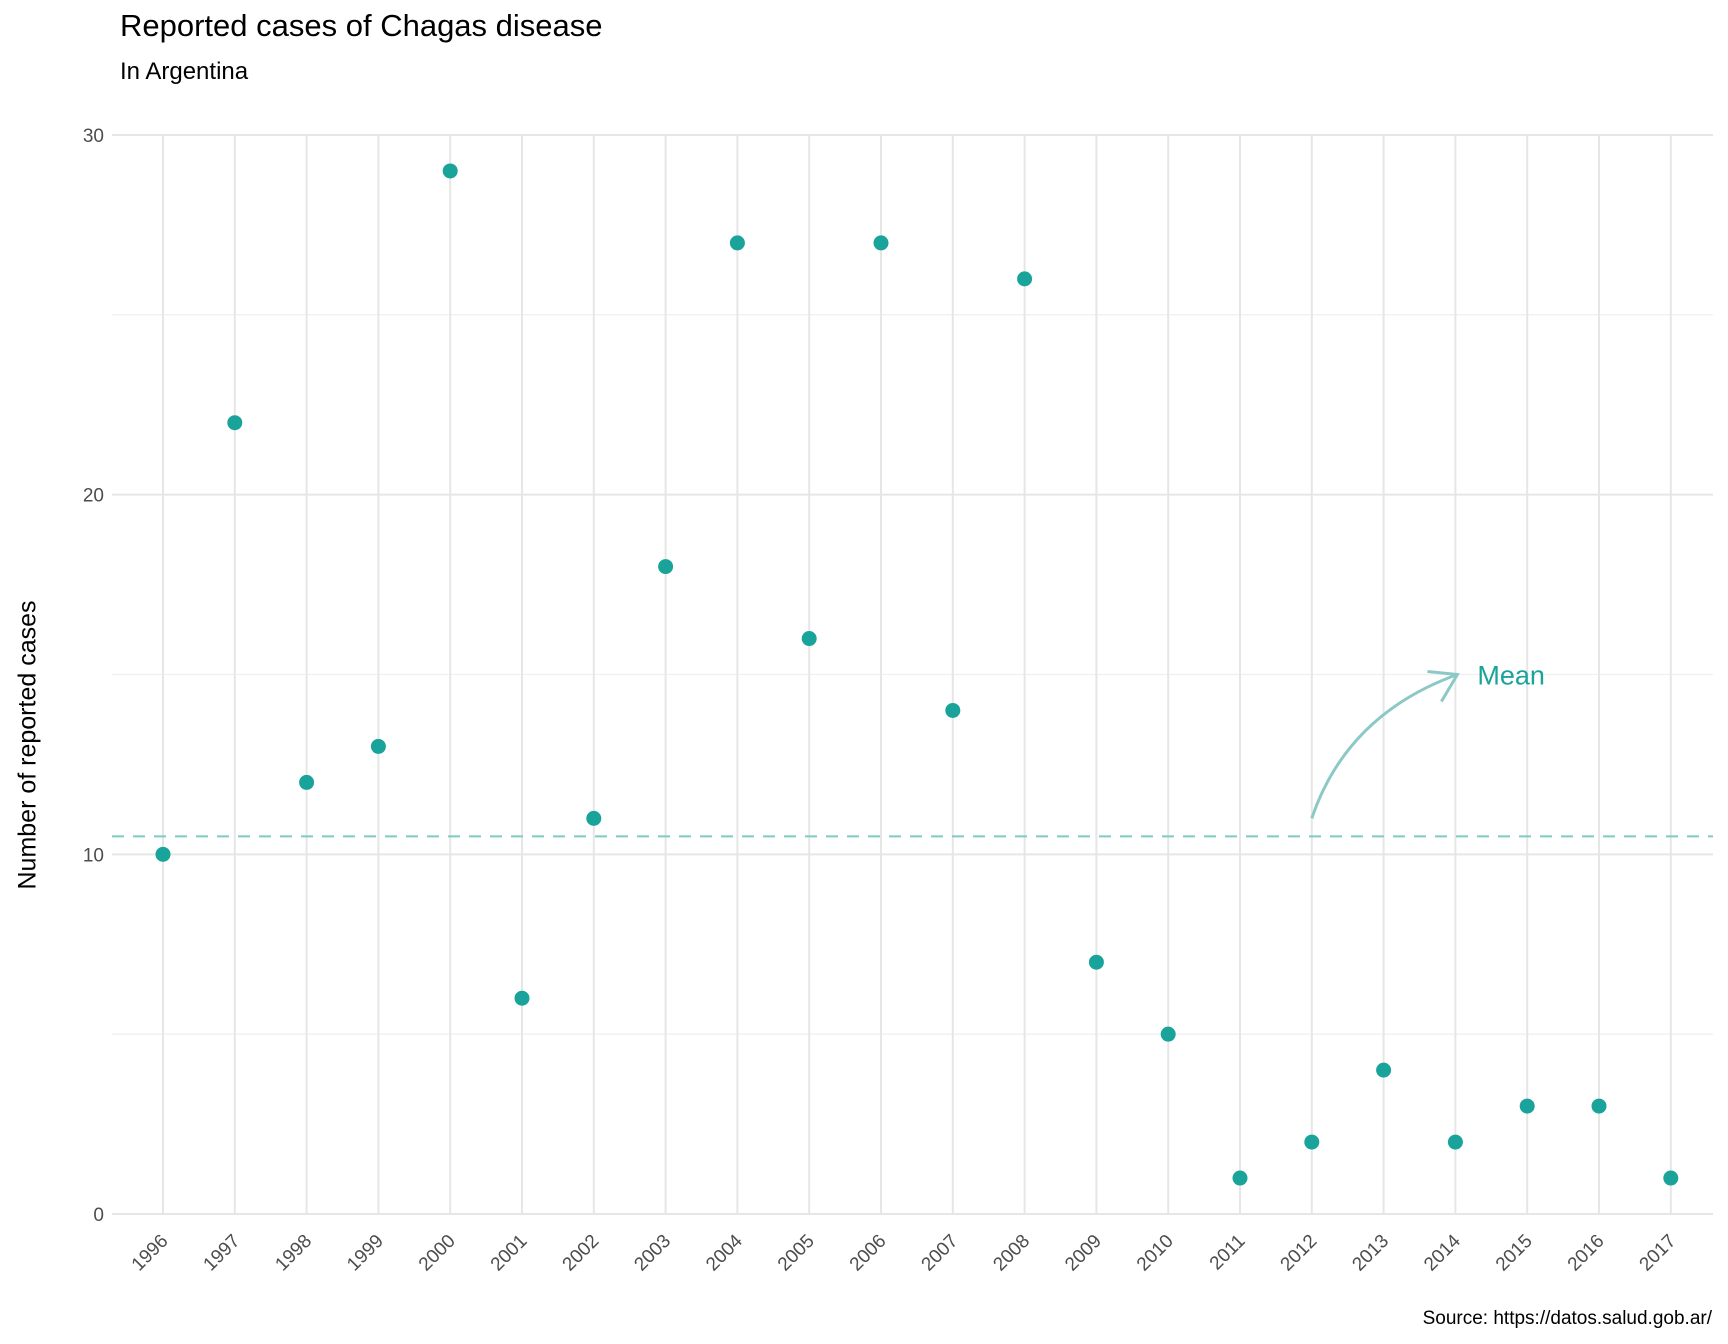 This screenshot has height=1344, width=1728. Describe the element at coordinates (150, 1253) in the screenshot. I see `x-tick-label: 1996` at that location.